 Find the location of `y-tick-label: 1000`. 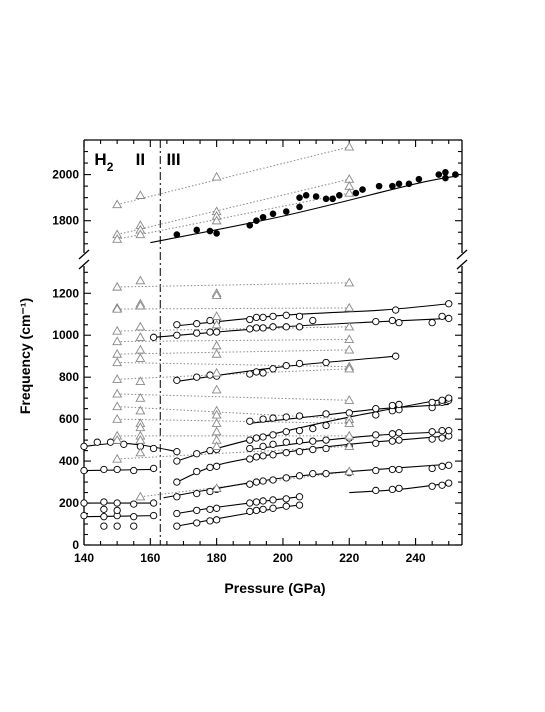

y-tick-label: 1000 is located at coordinates (65, 335).